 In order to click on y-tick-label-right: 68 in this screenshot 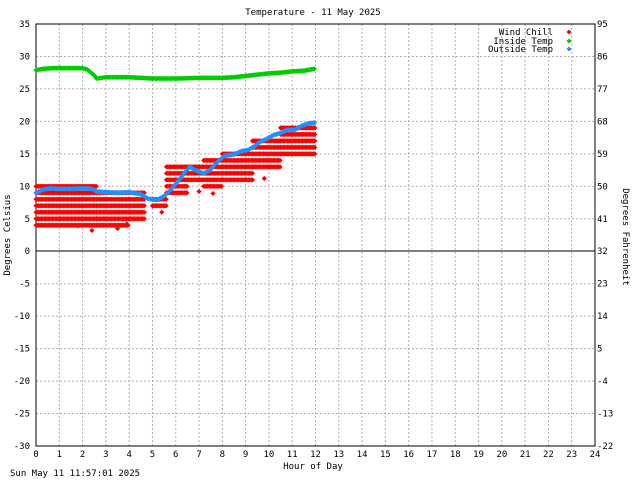, I will do `click(602, 122)`.